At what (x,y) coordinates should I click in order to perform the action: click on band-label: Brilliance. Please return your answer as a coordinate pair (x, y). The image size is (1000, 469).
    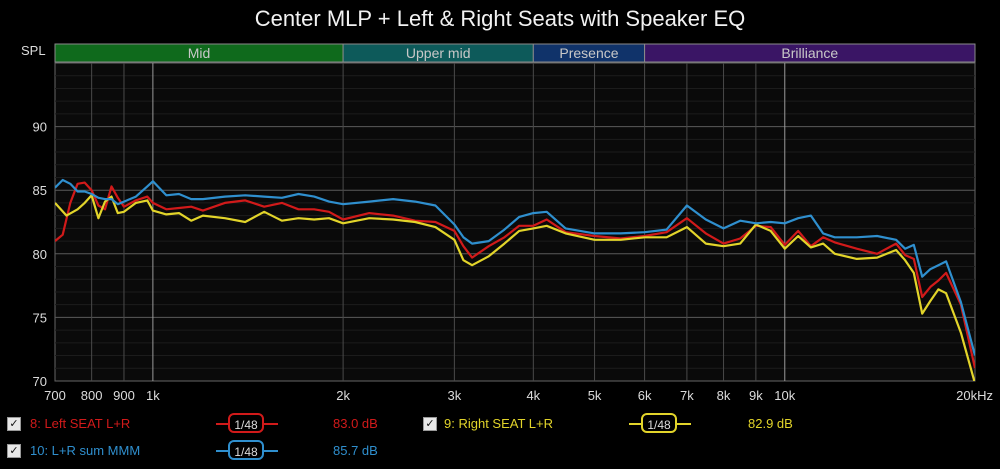
    Looking at the image, I should click on (809, 53).